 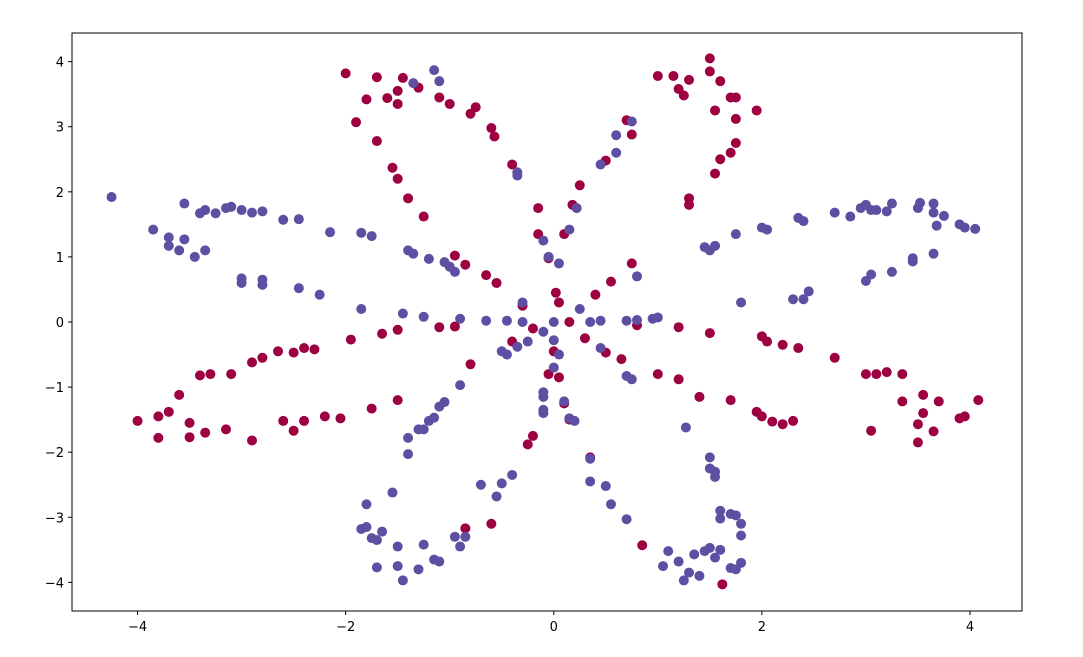 I want to click on y-tick-label: −2, so click(x=54, y=453).